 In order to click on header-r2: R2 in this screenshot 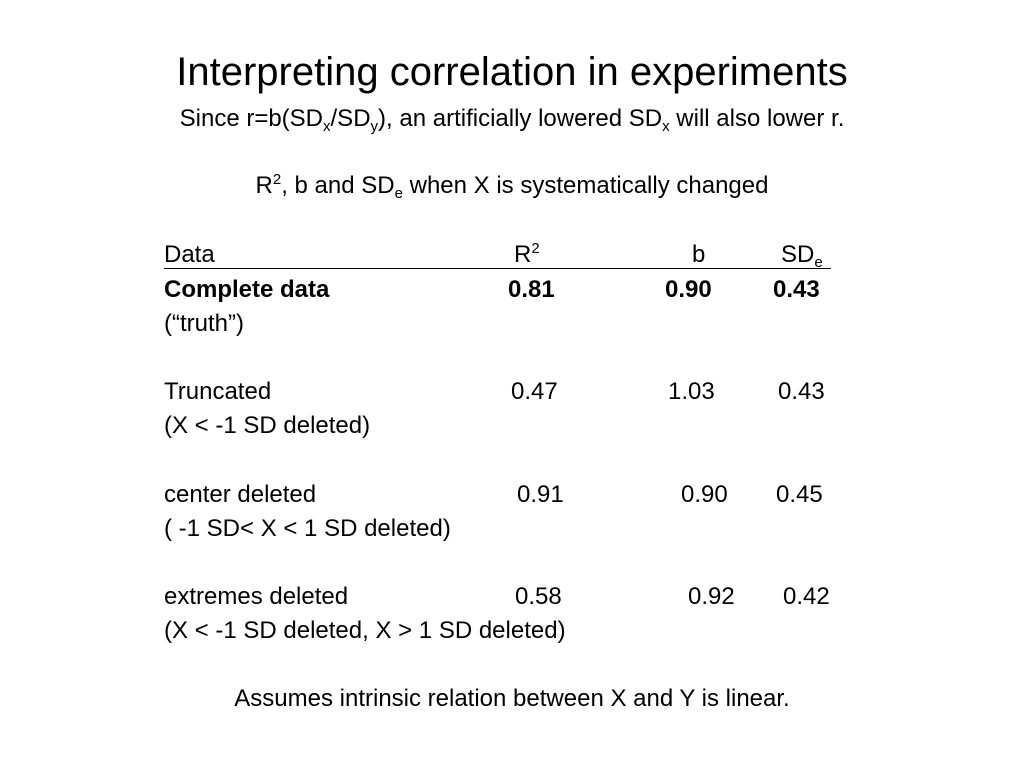, I will do `click(527, 255)`.